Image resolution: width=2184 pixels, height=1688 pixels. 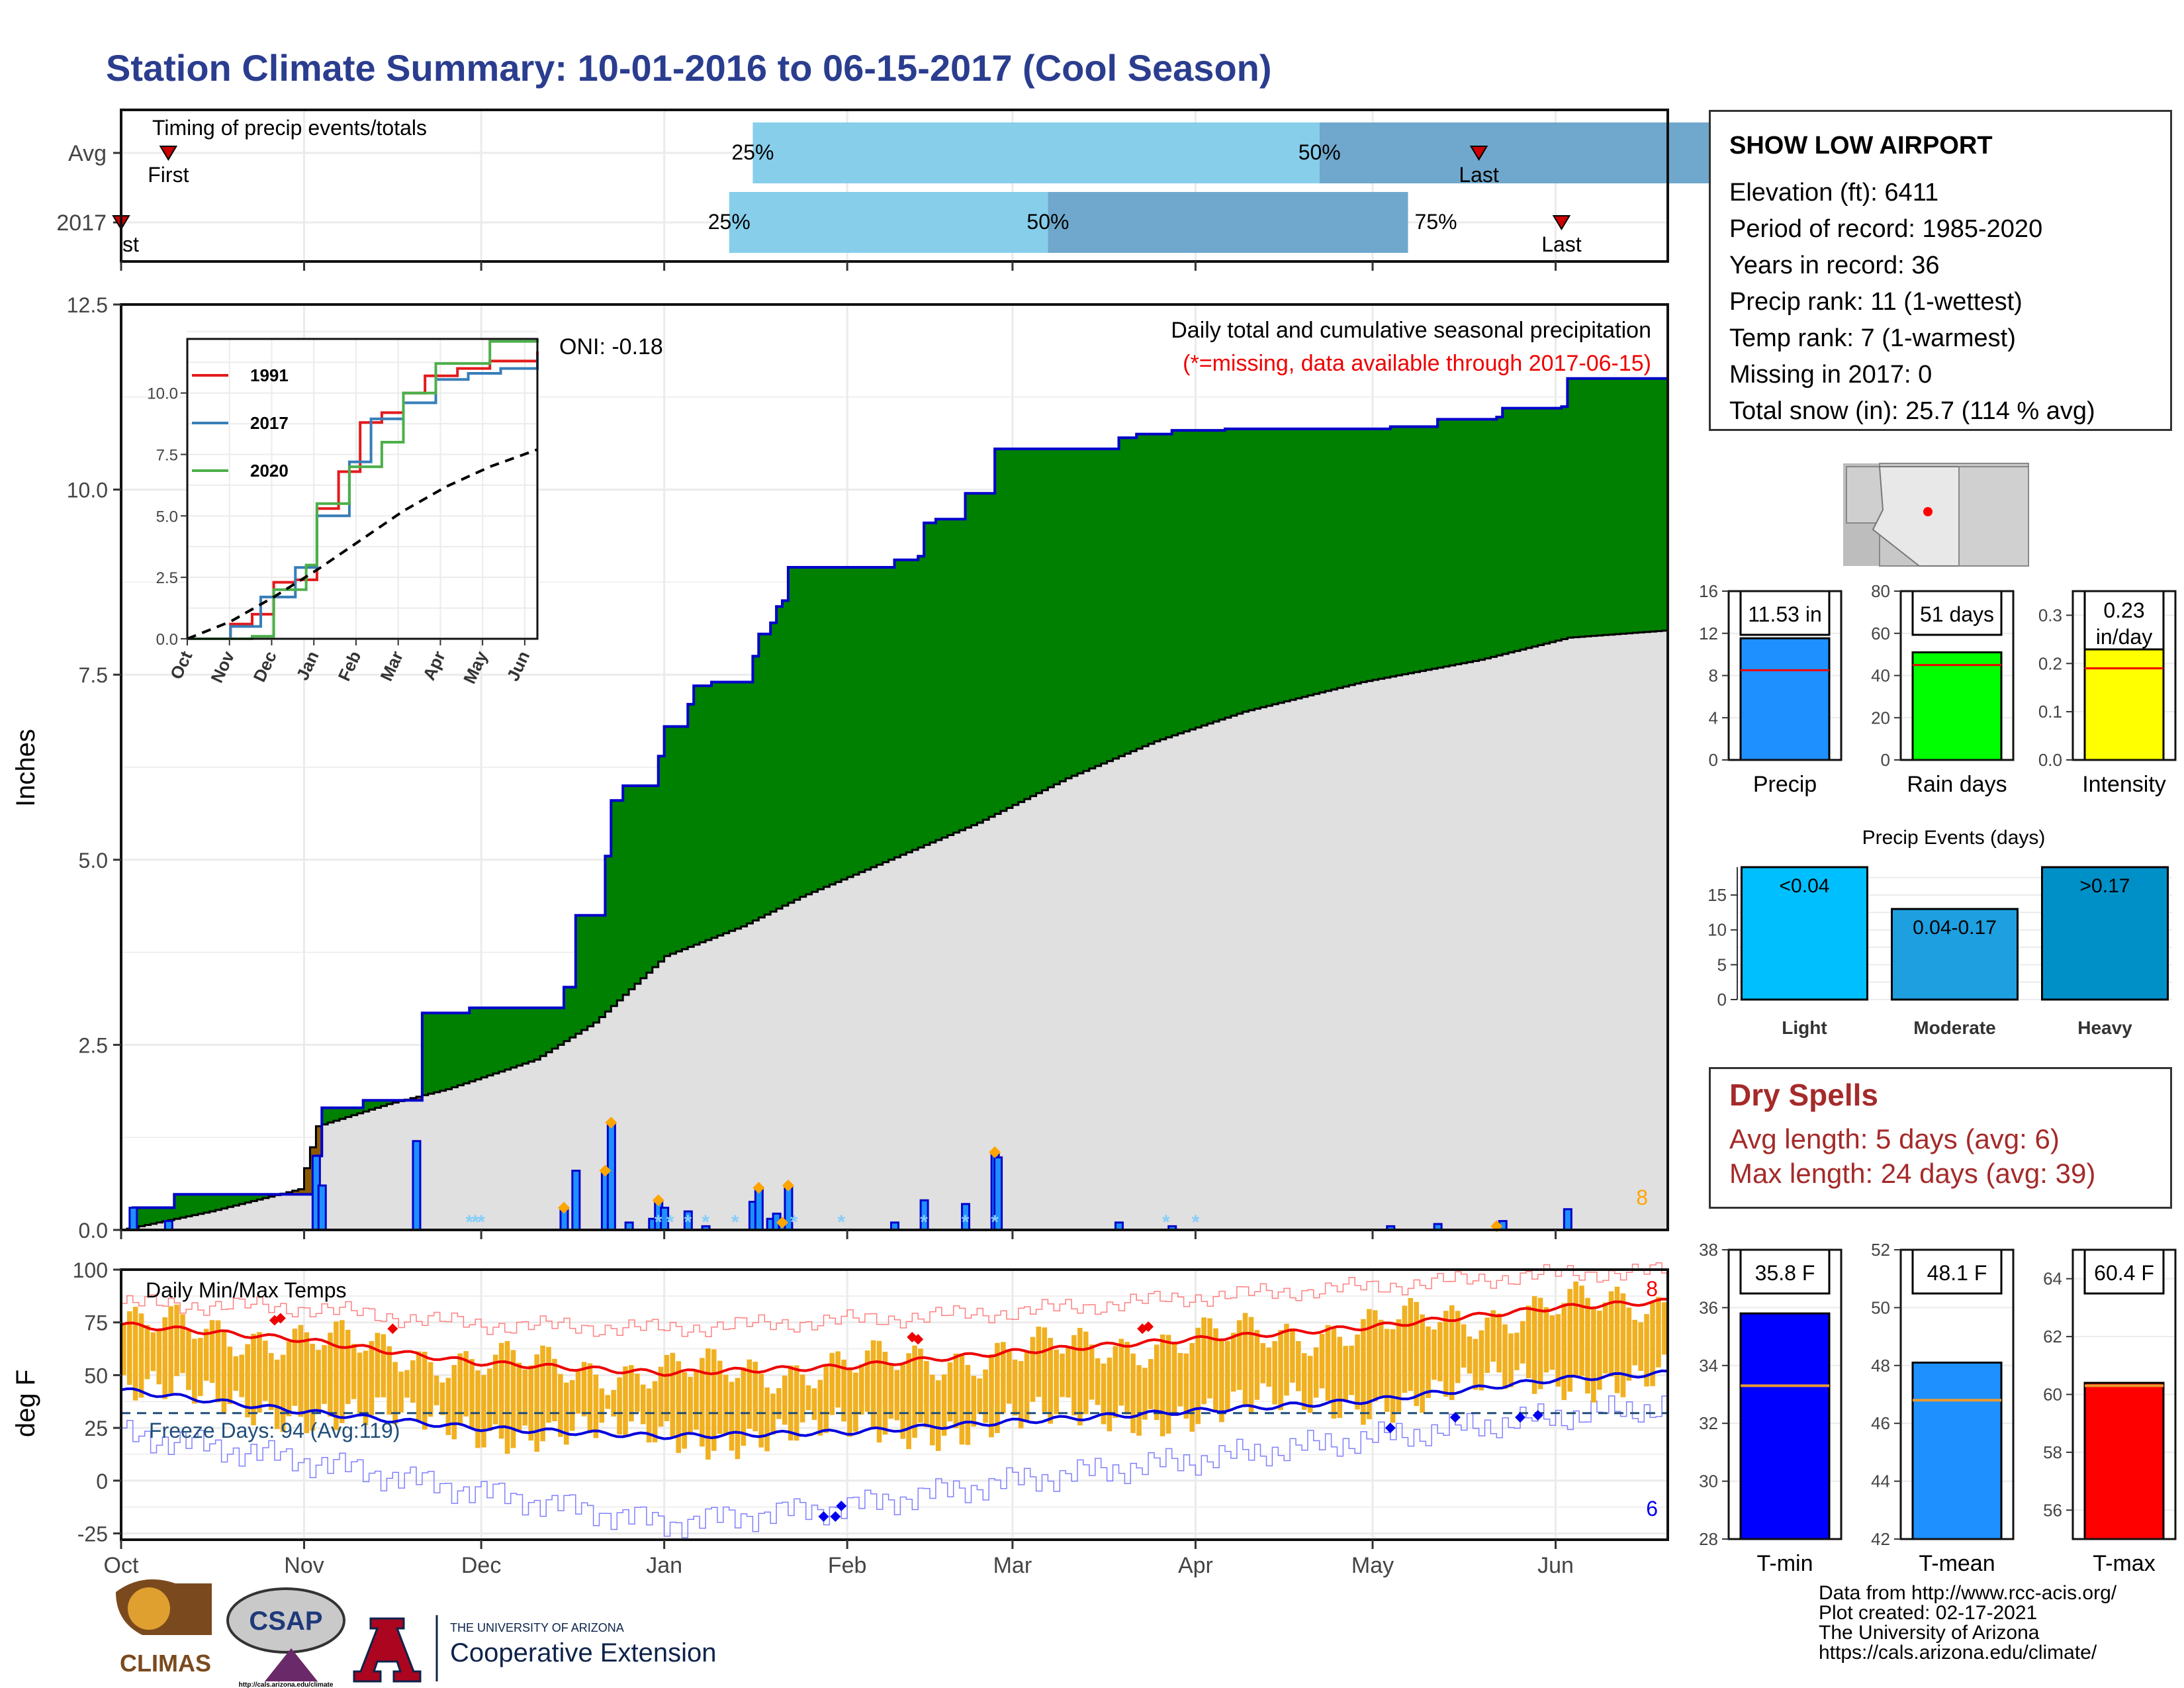 I want to click on totals-y-tick-label: 0.0, so click(x=2050, y=760).